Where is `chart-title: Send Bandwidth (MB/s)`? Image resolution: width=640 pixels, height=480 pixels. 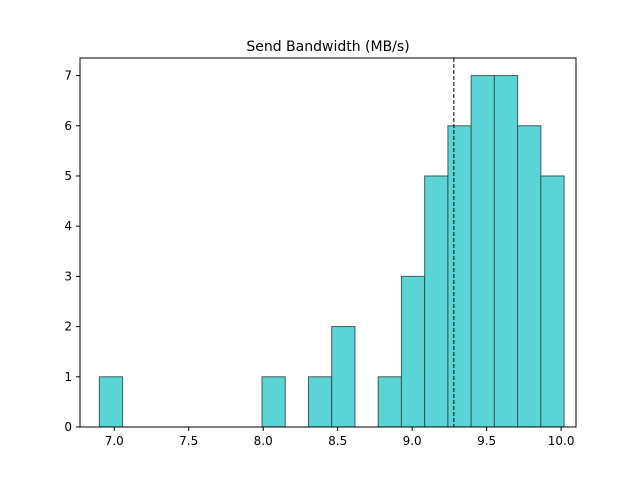 chart-title: Send Bandwidth (MB/s) is located at coordinates (327, 47).